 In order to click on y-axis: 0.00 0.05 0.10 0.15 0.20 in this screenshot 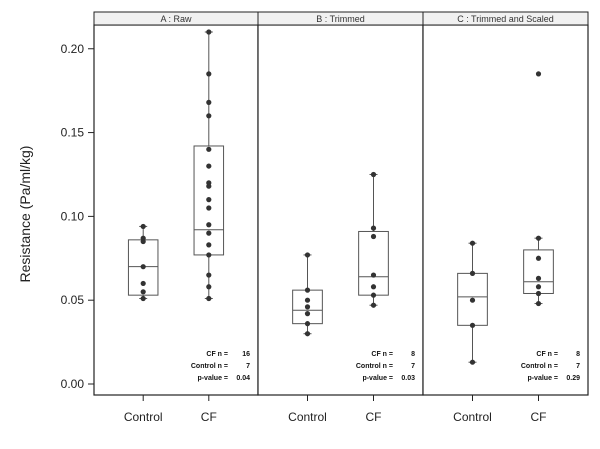, I will do `click(78, 210)`.